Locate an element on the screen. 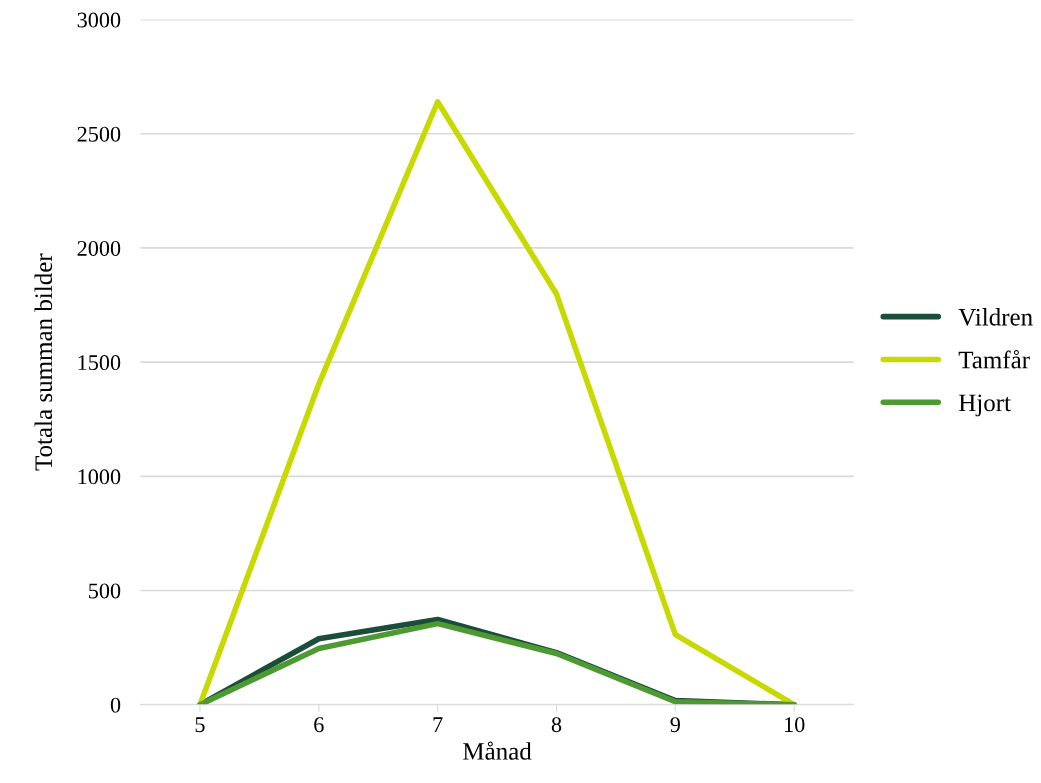  y-tick-label: 500 is located at coordinates (105, 591).